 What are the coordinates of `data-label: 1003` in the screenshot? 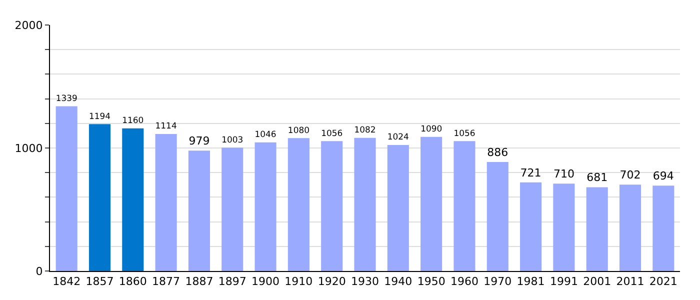 It's located at (233, 139).